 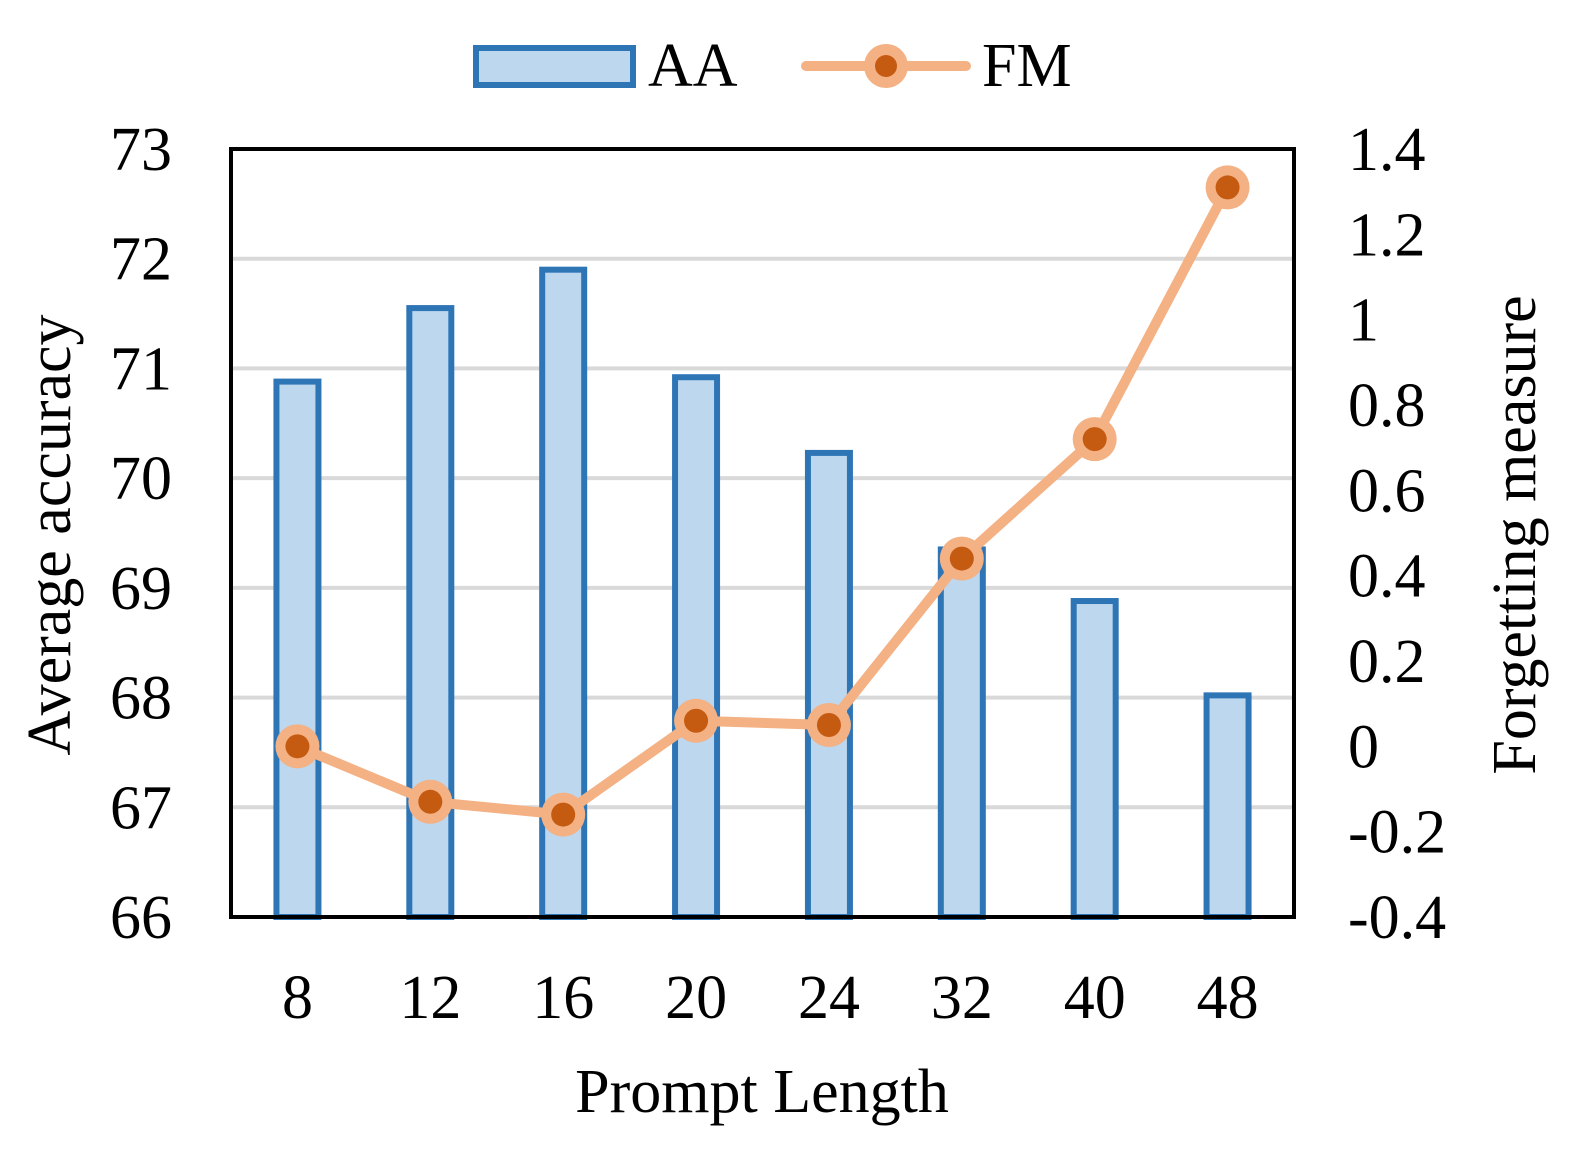 What do you see at coordinates (1397, 918) in the screenshot?
I see `y-right-tick-label: -0.4` at bounding box center [1397, 918].